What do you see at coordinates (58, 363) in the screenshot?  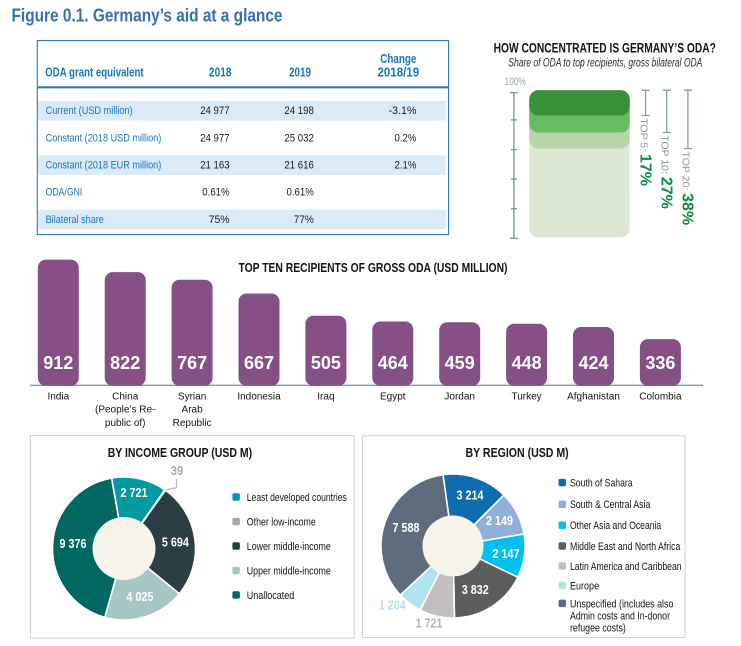 I see `svg-text: 912` at bounding box center [58, 363].